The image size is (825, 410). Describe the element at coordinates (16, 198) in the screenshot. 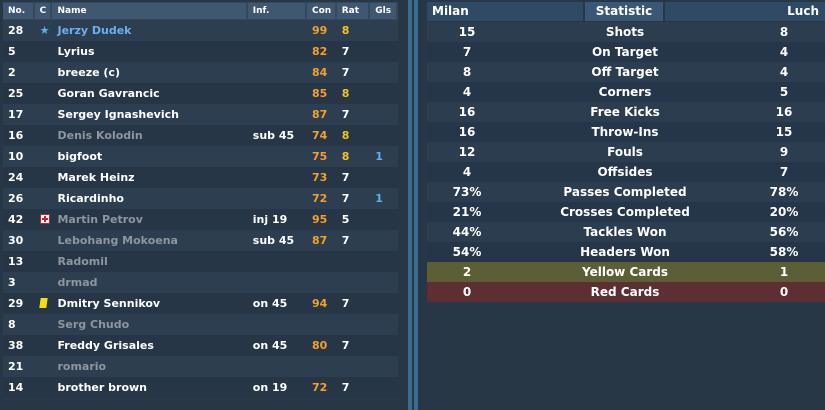

I see `player-number: 26` at that location.